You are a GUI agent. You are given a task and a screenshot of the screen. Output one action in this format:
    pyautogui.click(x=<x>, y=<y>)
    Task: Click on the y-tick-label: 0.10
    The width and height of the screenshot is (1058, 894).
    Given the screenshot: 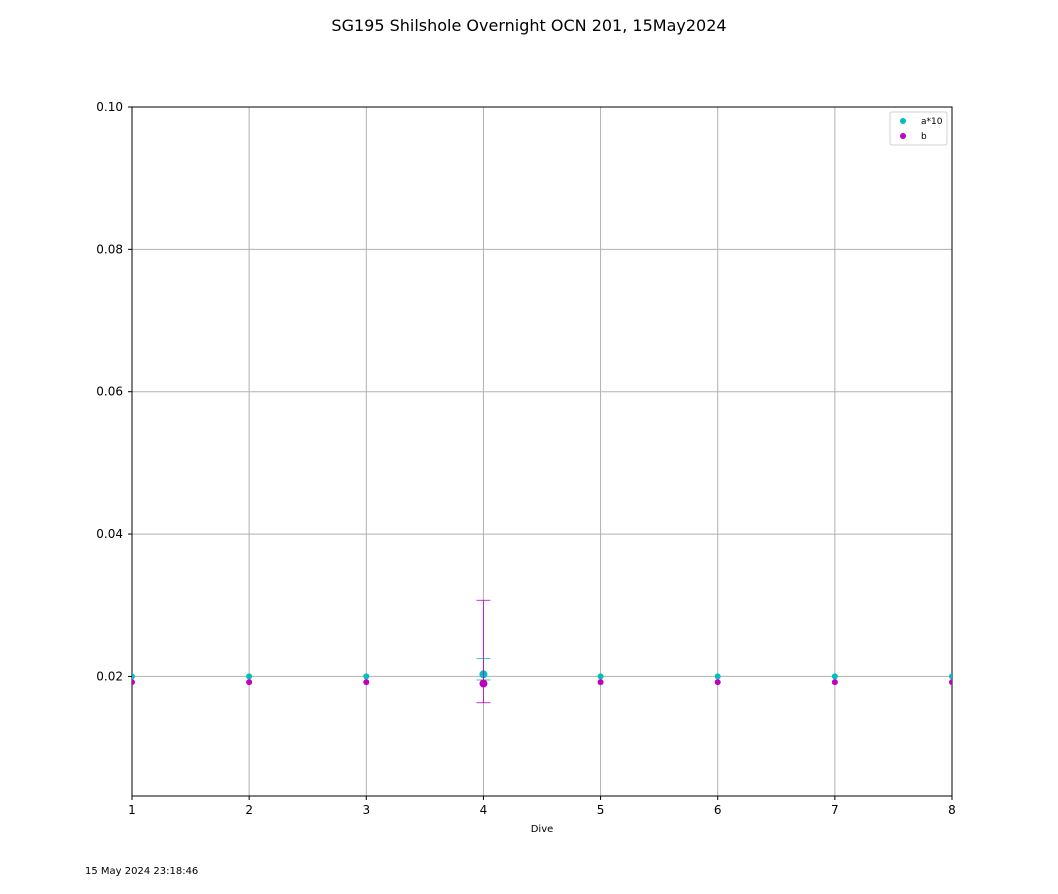 What is the action you would take?
    pyautogui.click(x=109, y=107)
    